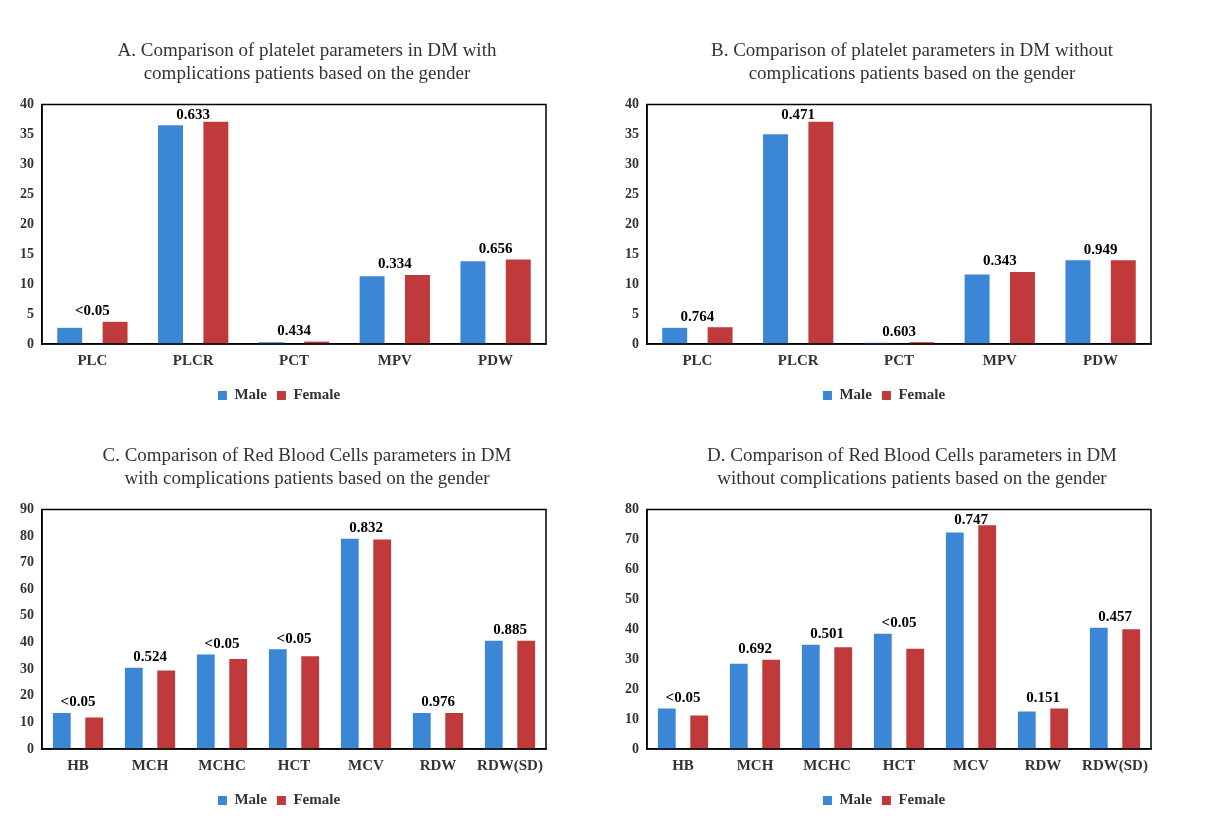  What do you see at coordinates (307, 61) in the screenshot?
I see `chart-title: A. Comparison of platelet parameters in DM with complications patients based on the gender` at bounding box center [307, 61].